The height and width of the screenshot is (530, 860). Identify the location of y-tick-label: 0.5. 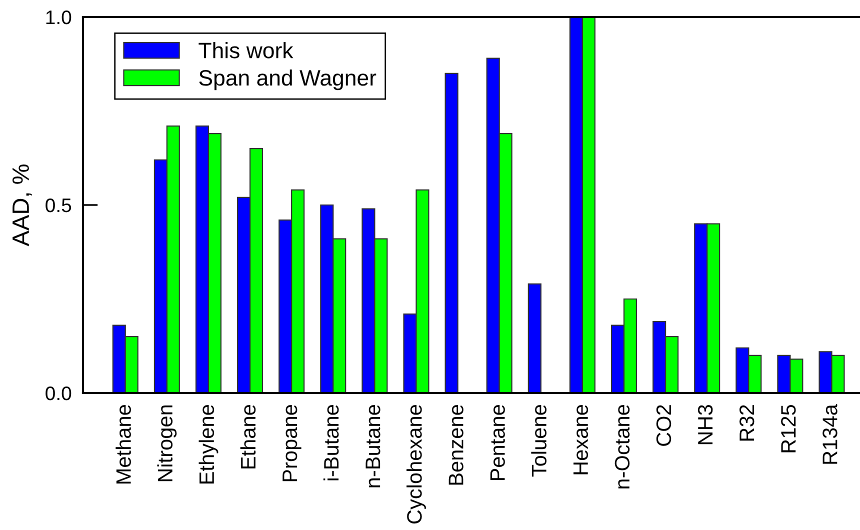
(59, 205).